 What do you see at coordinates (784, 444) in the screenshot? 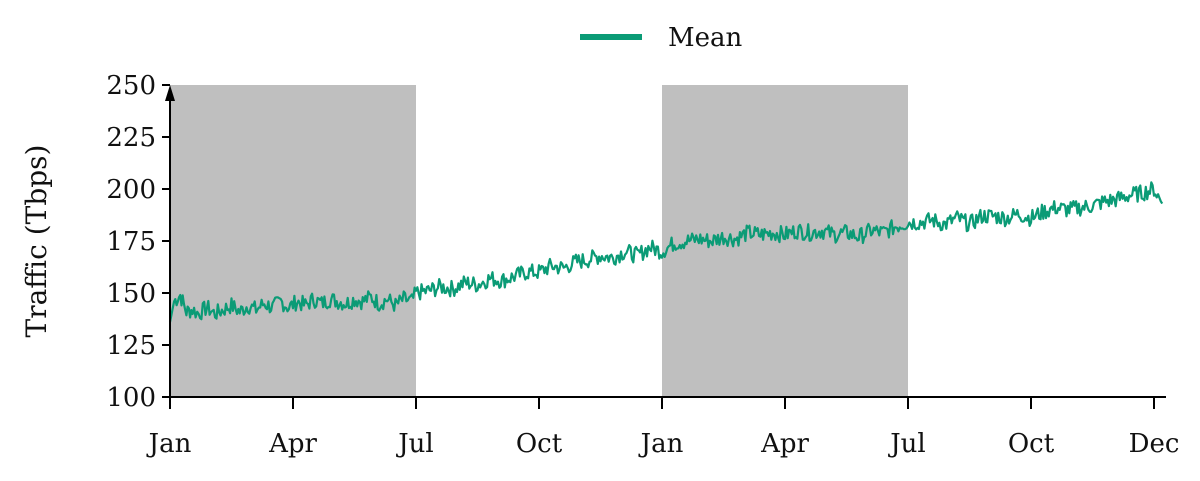
I see `x-tick-label-5: Apr` at bounding box center [784, 444].